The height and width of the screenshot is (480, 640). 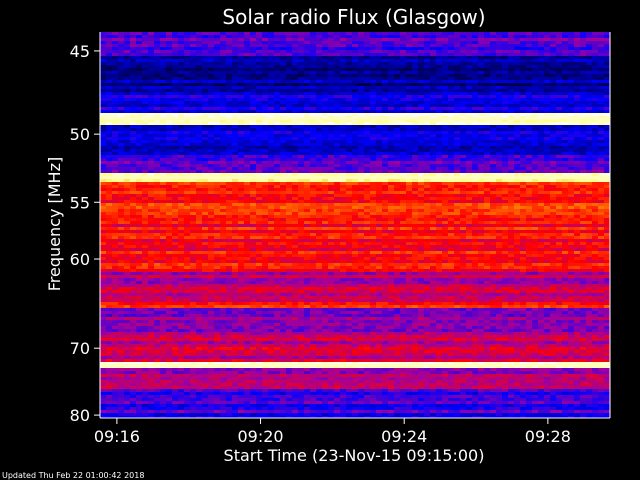 I want to click on spectrogram-row, so click(x=355, y=196).